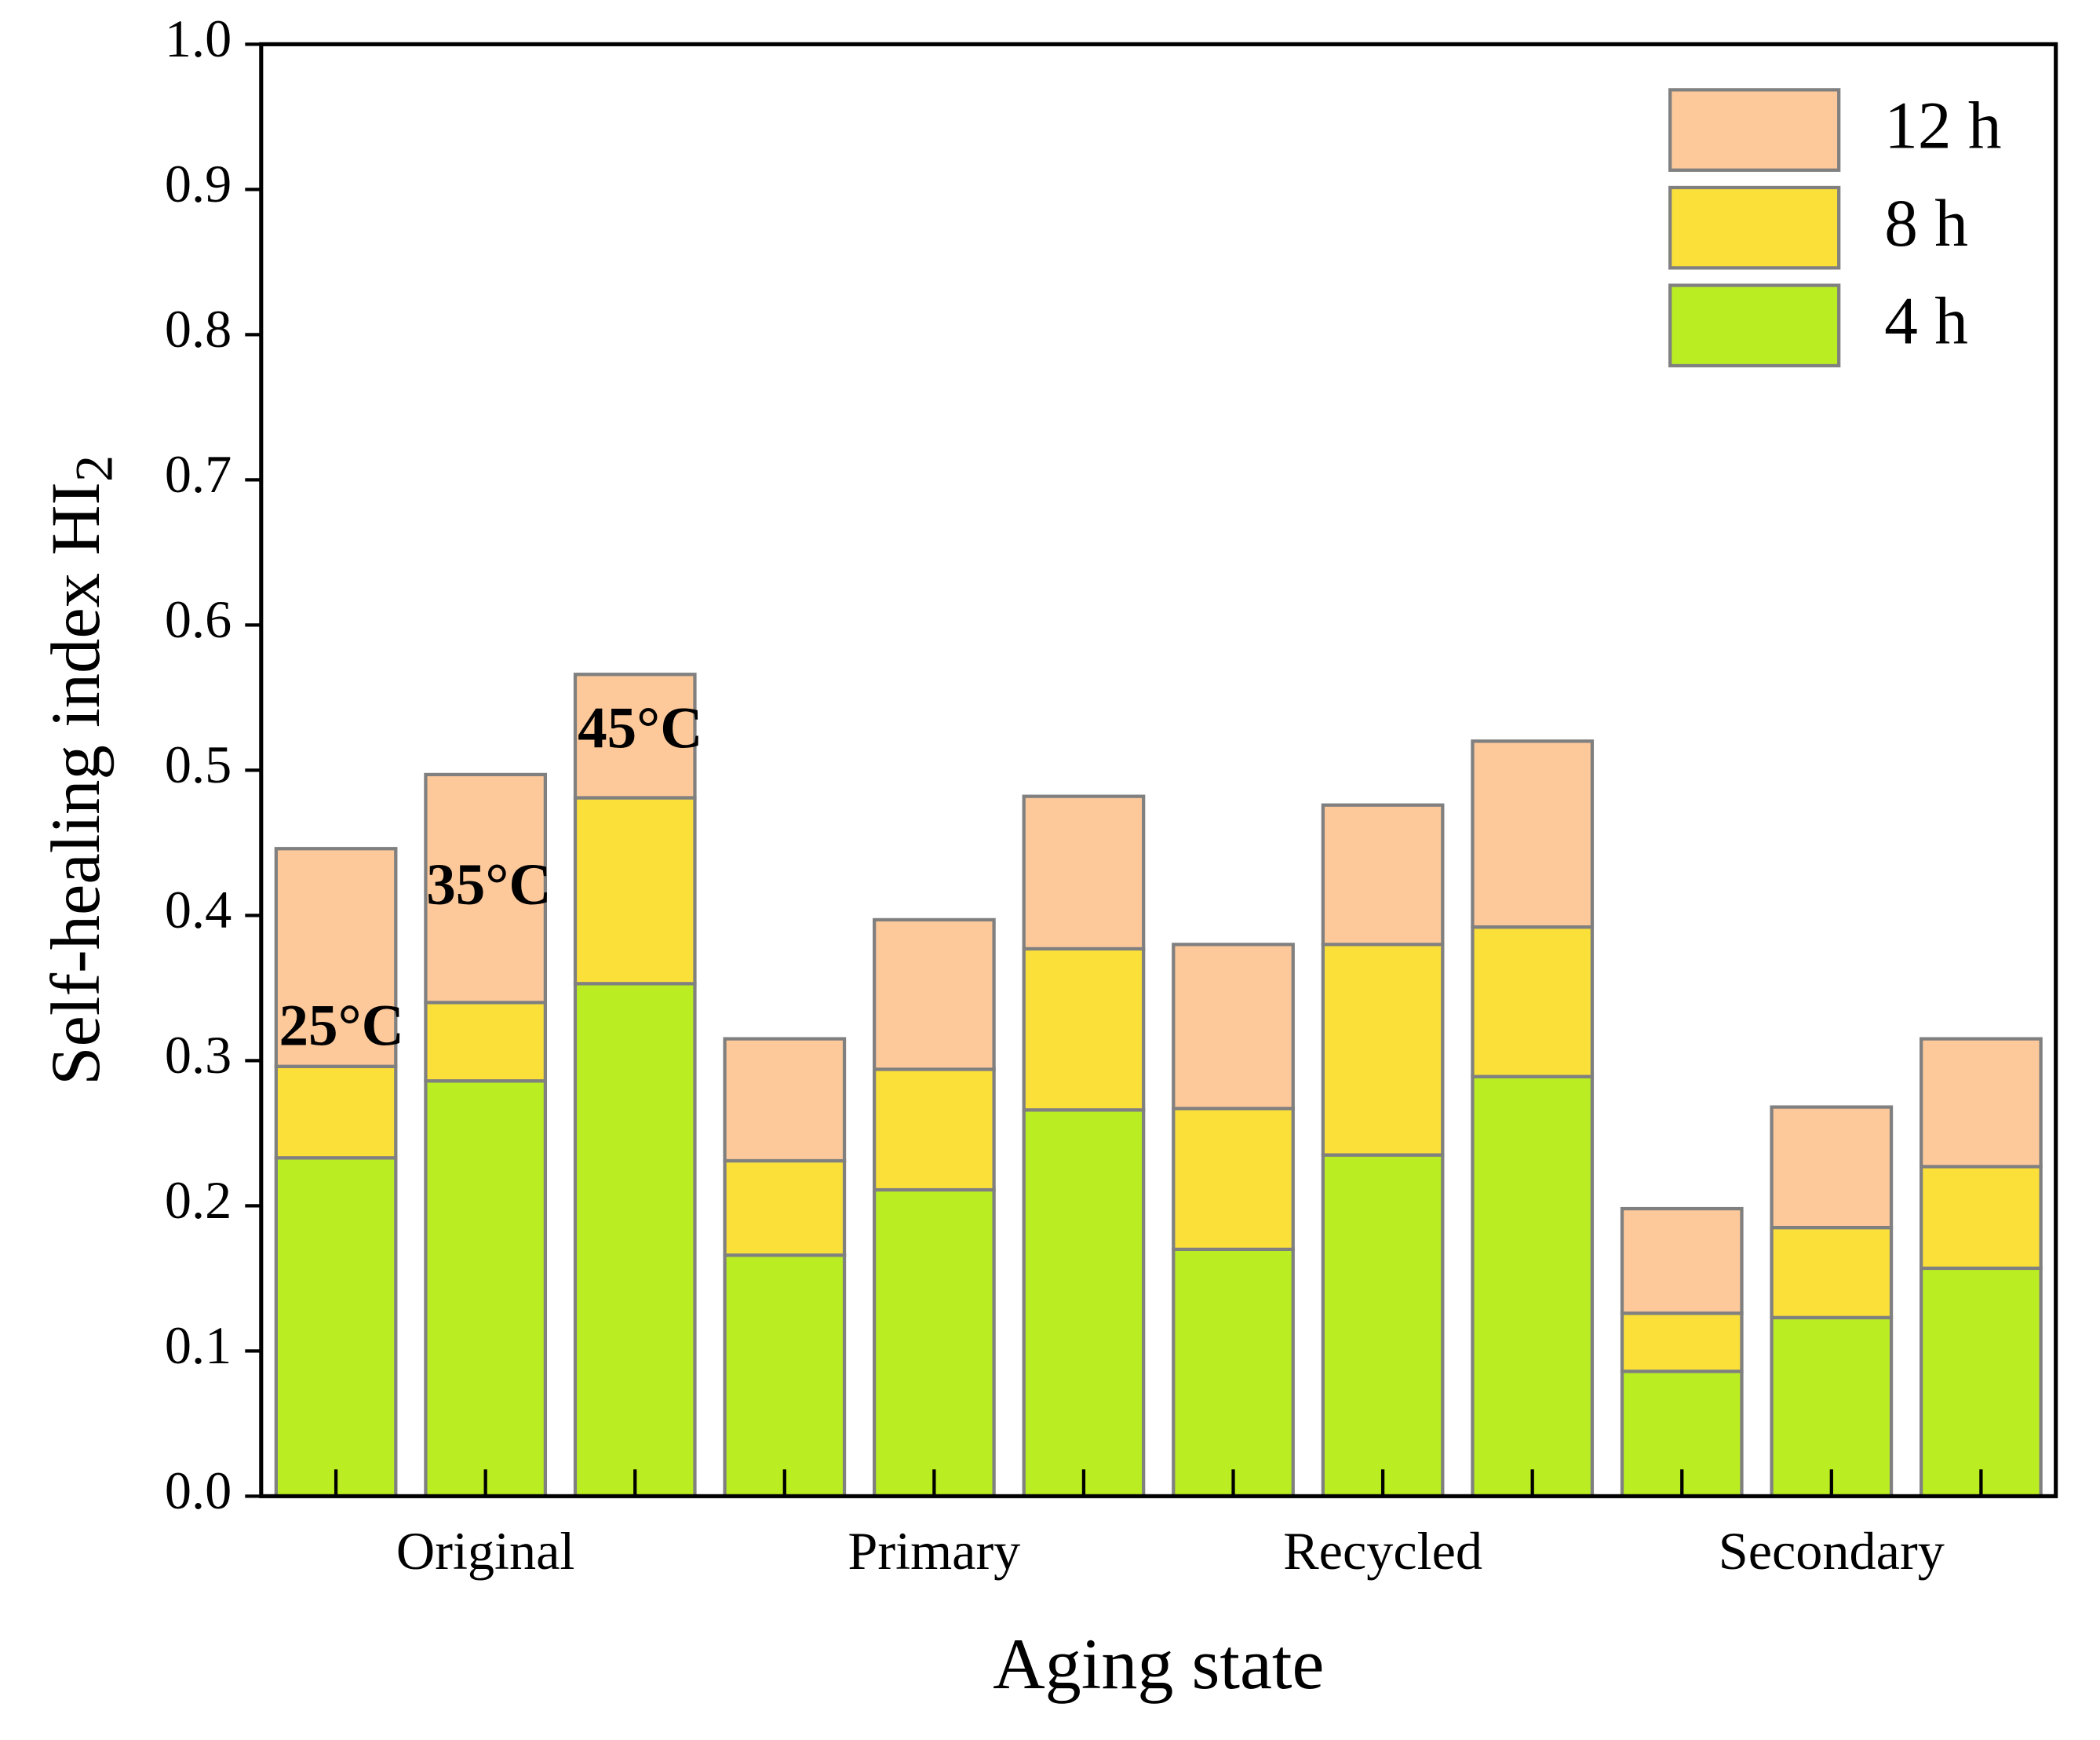 The image size is (2100, 1740). What do you see at coordinates (93, 468) in the screenshot?
I see `y-axis-title-subscript: 2` at bounding box center [93, 468].